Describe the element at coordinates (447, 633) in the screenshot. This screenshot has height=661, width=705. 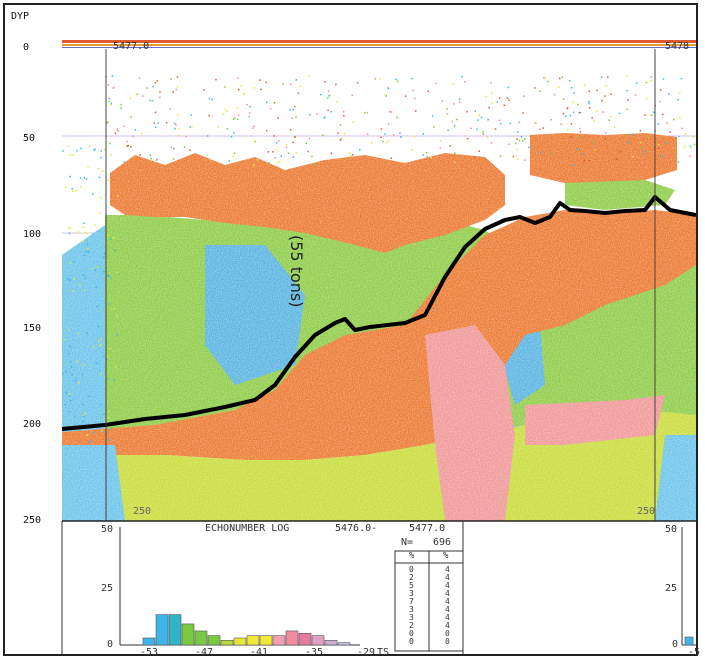
I see `table-col-2-cell: 0` at that location.